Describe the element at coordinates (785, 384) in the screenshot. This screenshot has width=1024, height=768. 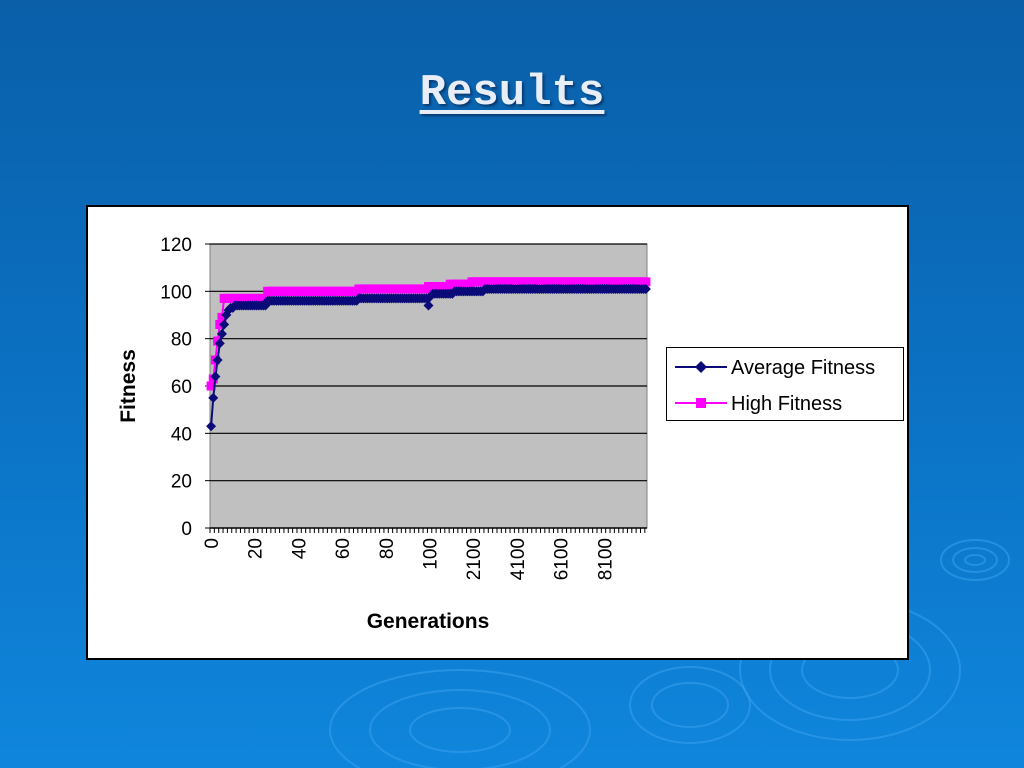
I see `chart-legend: Average Fitness High Fitness` at that location.